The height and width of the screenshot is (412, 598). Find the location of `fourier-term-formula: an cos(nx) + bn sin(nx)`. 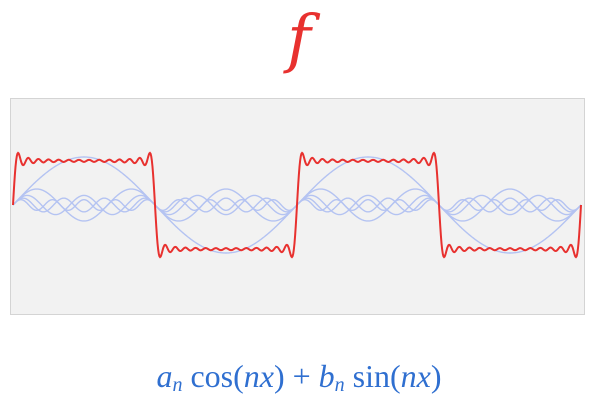

fourier-term-formula: an cos(nx) + bn sin(nx) is located at coordinates (299, 380).